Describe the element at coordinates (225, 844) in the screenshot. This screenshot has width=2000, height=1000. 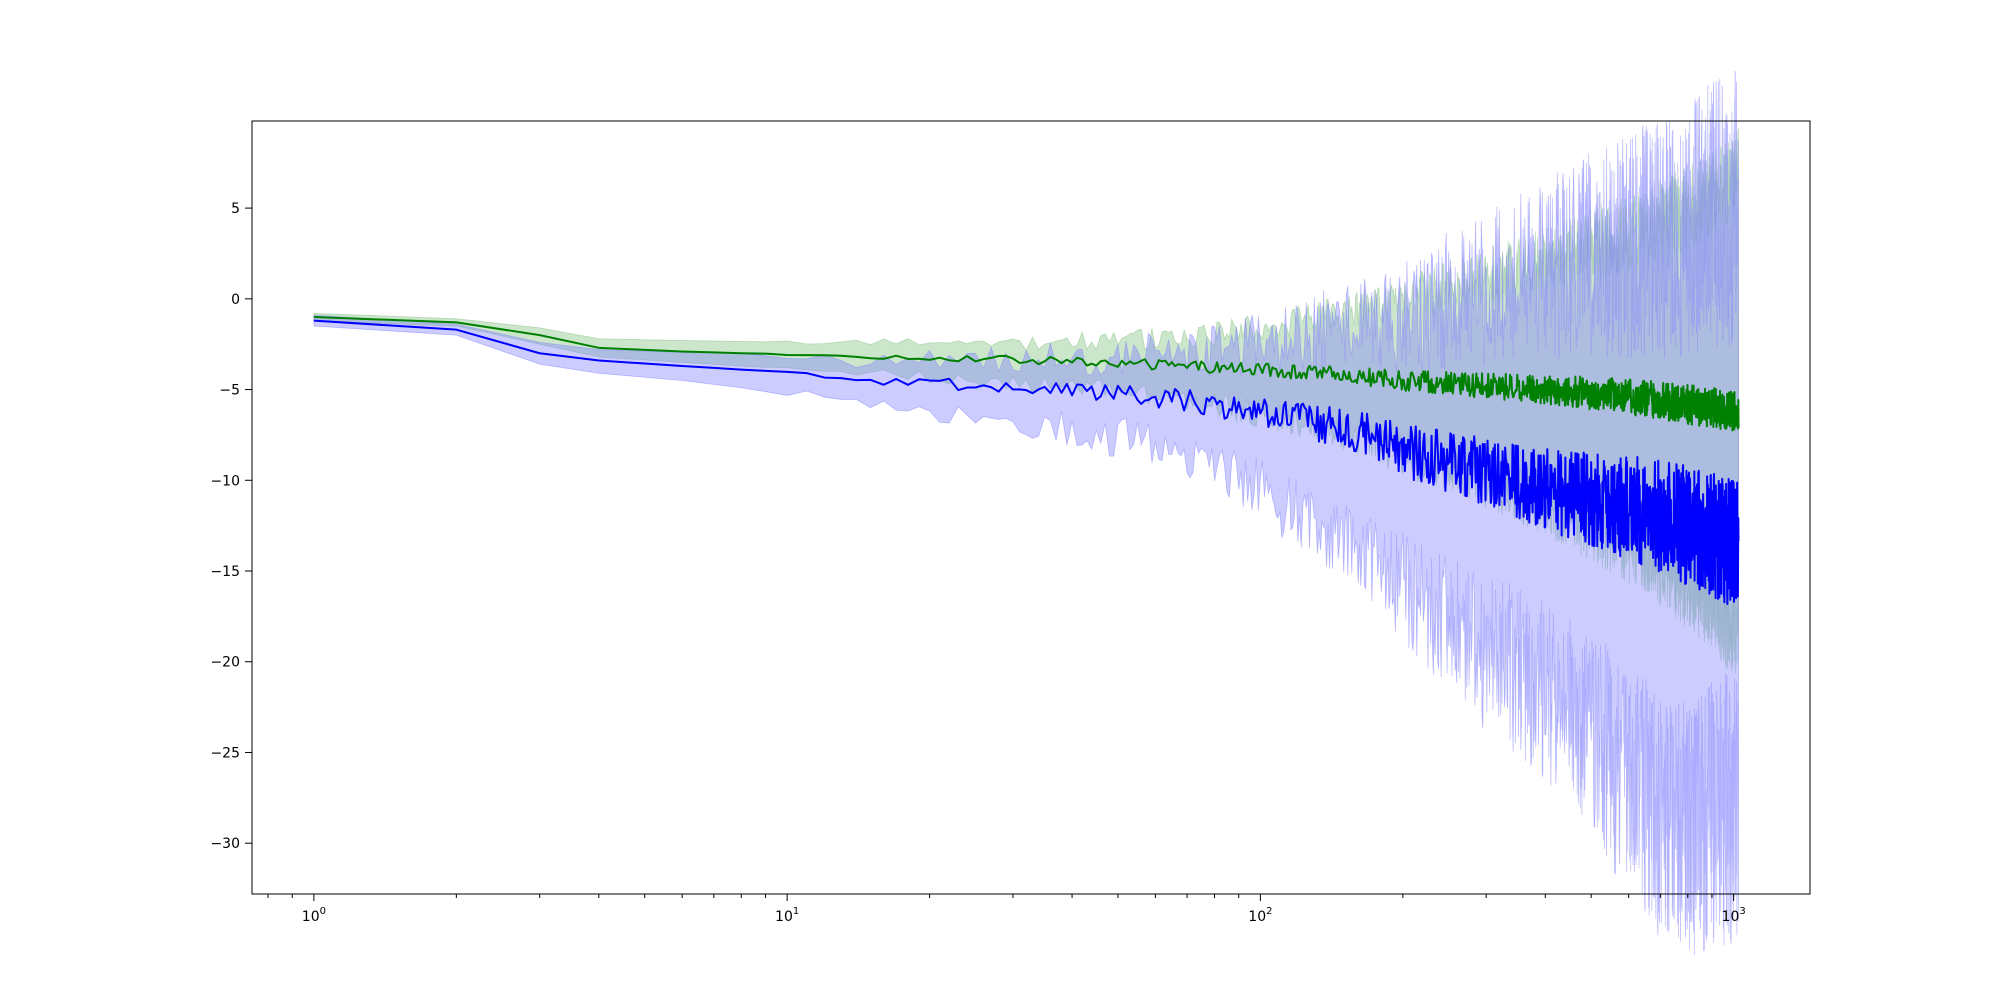
I see `y-tick-label: −30` at that location.